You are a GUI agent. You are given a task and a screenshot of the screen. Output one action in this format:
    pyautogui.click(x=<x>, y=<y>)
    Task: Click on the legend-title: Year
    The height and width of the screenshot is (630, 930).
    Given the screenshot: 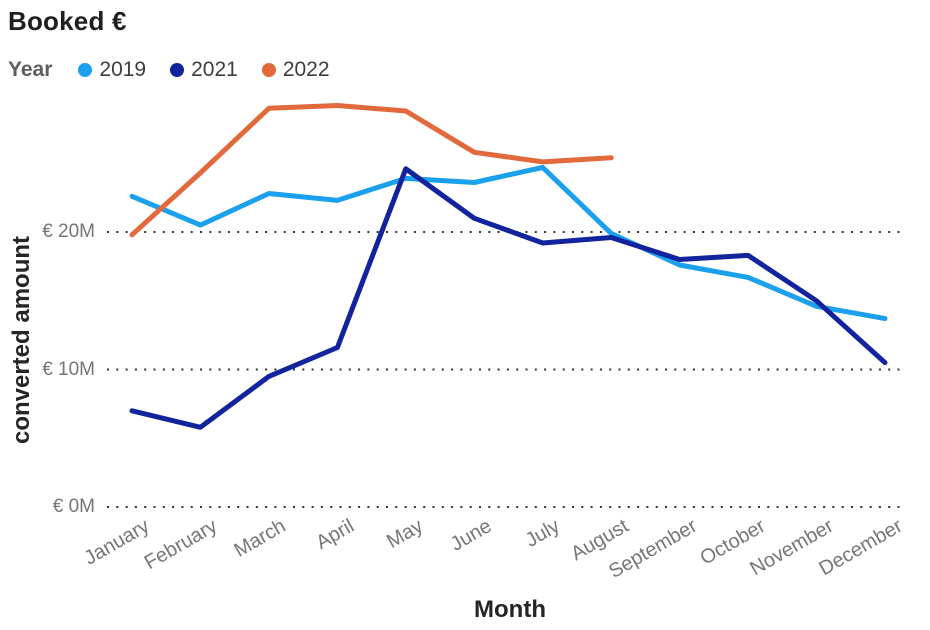 What is the action you would take?
    pyautogui.click(x=30, y=69)
    